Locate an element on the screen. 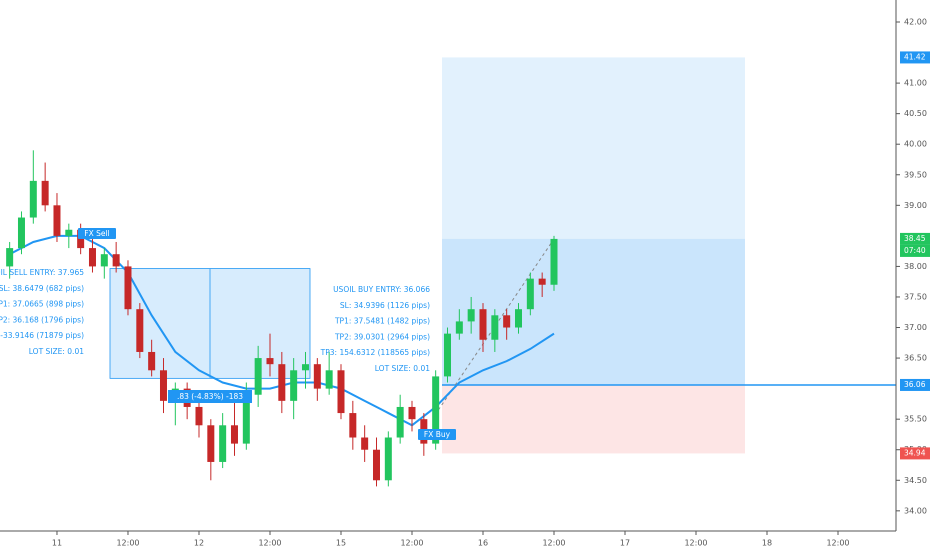  y-tick-label: 34.50 is located at coordinates (915, 480).